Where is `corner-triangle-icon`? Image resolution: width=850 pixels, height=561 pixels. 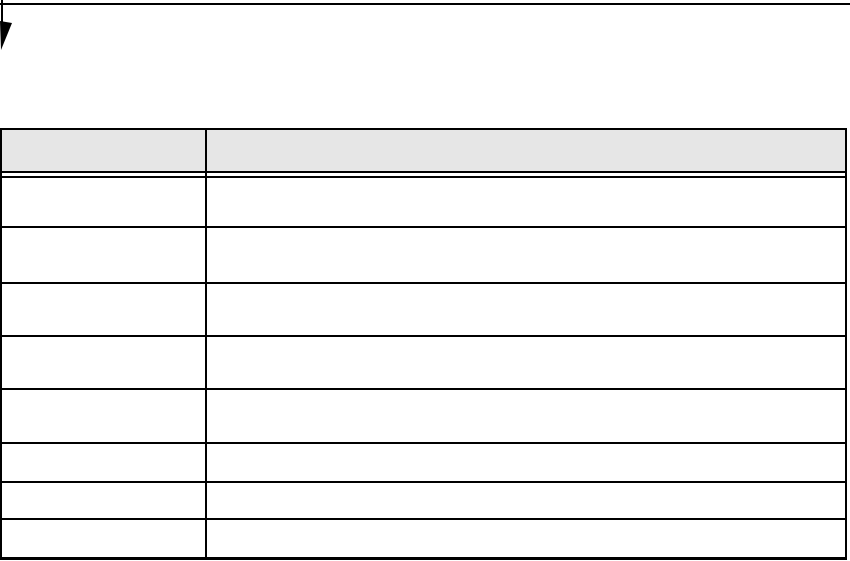
corner-triangle-icon is located at coordinates (6, 35).